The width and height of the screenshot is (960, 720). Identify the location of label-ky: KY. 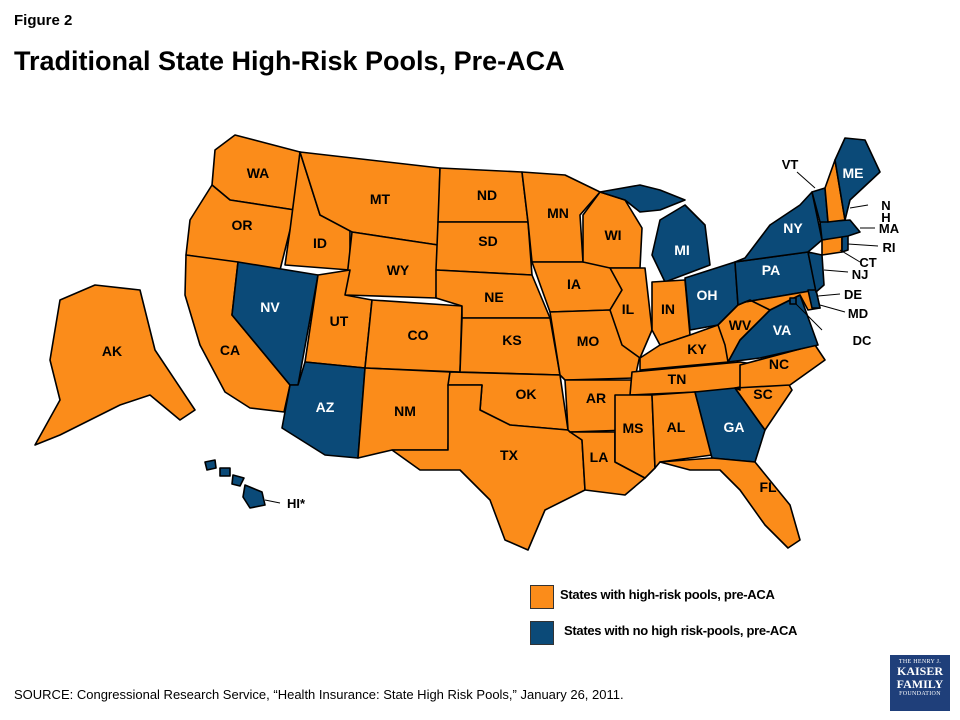
(697, 349).